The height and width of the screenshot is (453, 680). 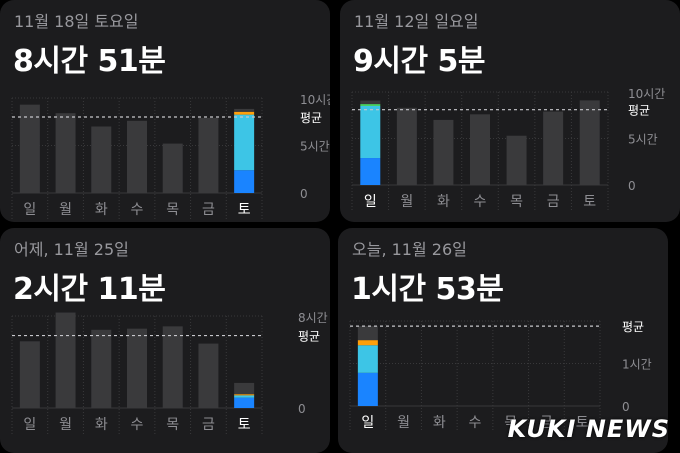 I want to click on usage-bar-chart: 1시간 0 일 월 화 수 목 금 토 평균, so click(x=500, y=376).